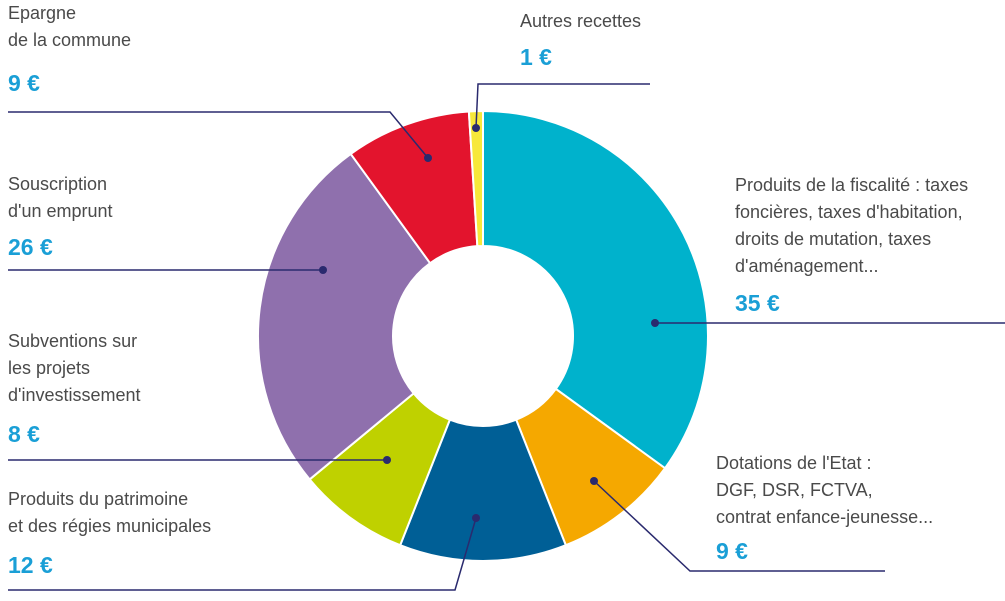 This screenshot has width=1005, height=601. What do you see at coordinates (24, 434) in the screenshot?
I see `value-label: 8 €` at bounding box center [24, 434].